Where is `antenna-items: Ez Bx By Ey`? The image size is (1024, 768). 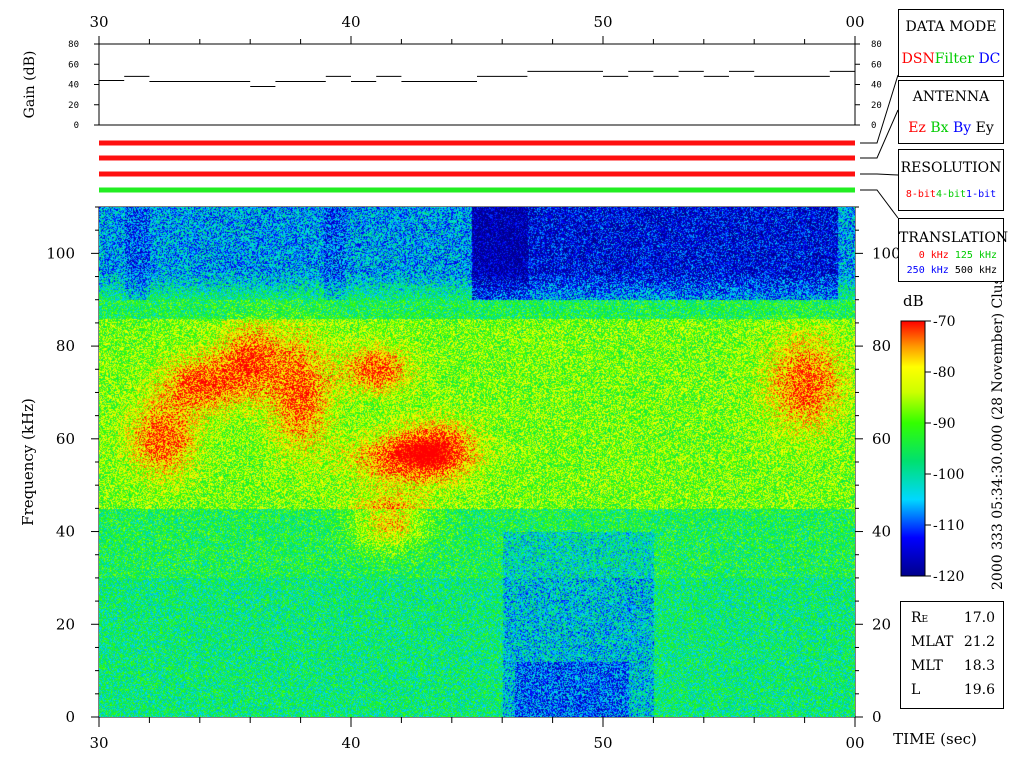
antenna-items: Ez Bx By Ey is located at coordinates (951, 128).